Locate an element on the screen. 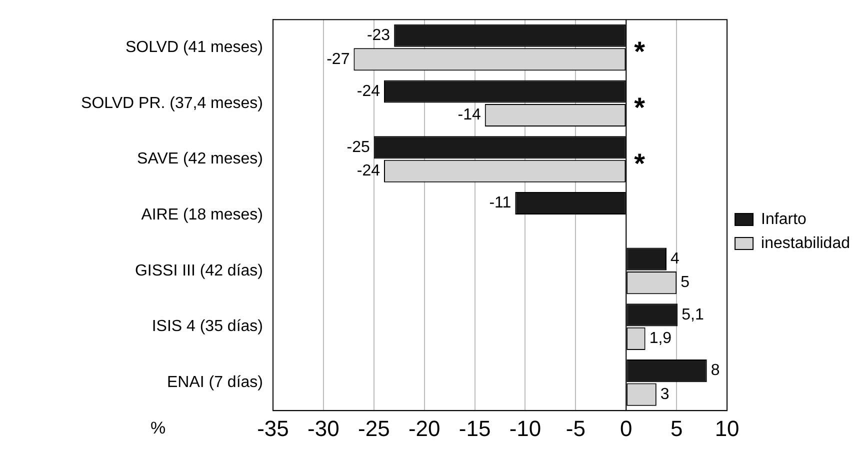 The image size is (864, 453). y-tick-label: AIRE (18 meses) is located at coordinates (202, 215).